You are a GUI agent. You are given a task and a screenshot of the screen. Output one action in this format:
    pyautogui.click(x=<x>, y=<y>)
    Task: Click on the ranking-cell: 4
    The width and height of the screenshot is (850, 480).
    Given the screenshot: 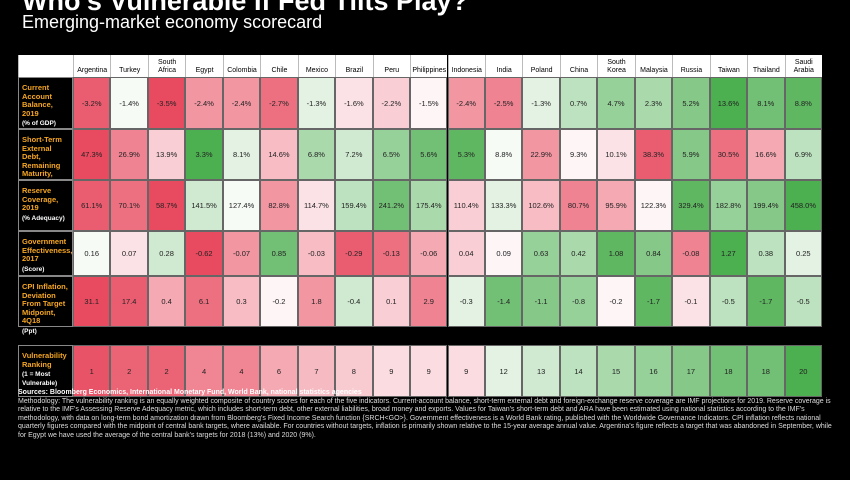 What is the action you would take?
    pyautogui.click(x=241, y=371)
    